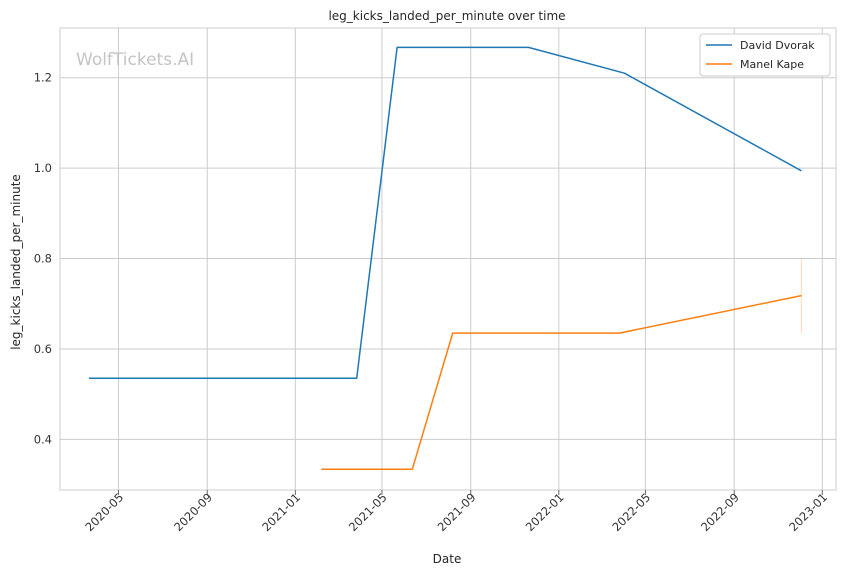  Describe the element at coordinates (43, 349) in the screenshot. I see `y-tick-label: 0.6` at that location.